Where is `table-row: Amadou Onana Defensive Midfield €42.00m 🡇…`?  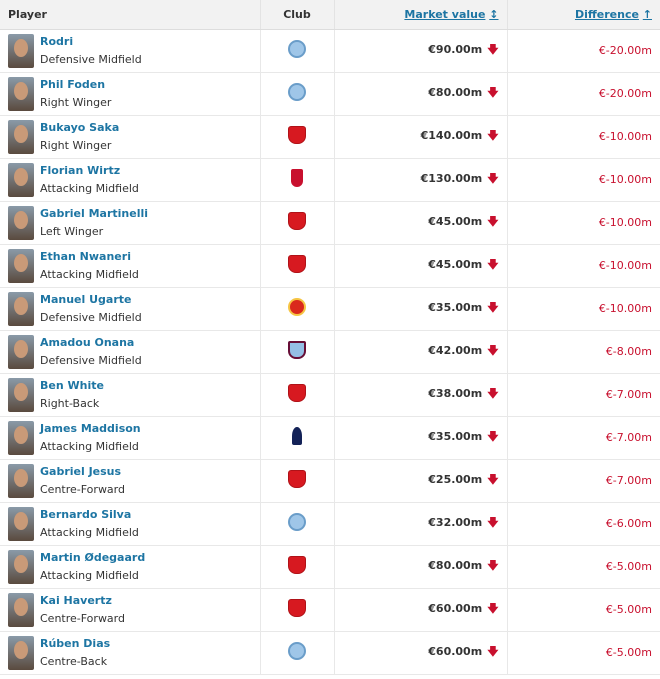 table-row: Amadou Onana Defensive Midfield €42.00m 🡇… is located at coordinates (330, 352).